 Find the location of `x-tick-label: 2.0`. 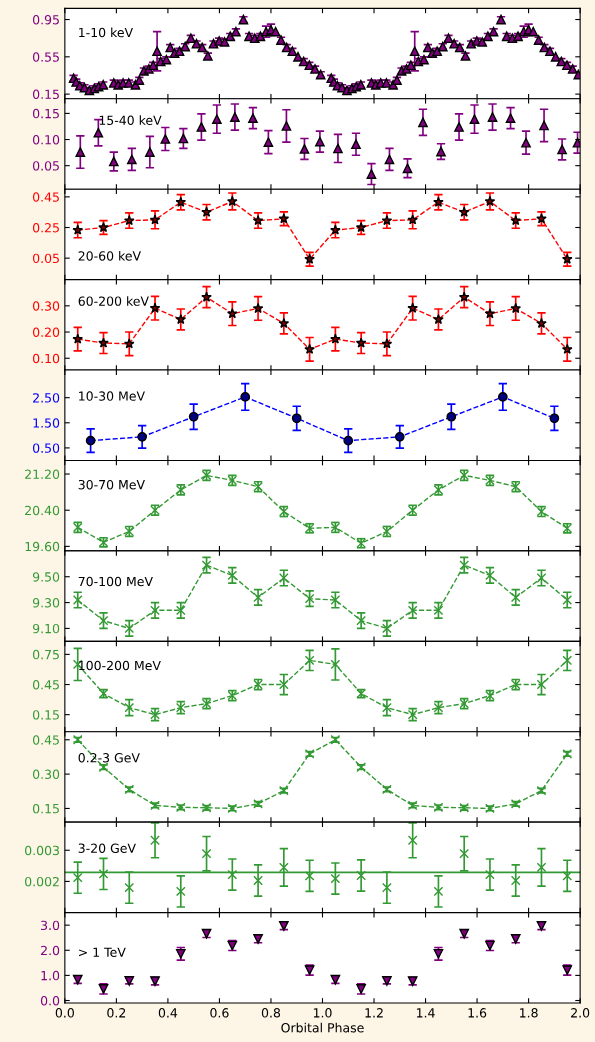

x-tick-label: 2.0 is located at coordinates (580, 1013).